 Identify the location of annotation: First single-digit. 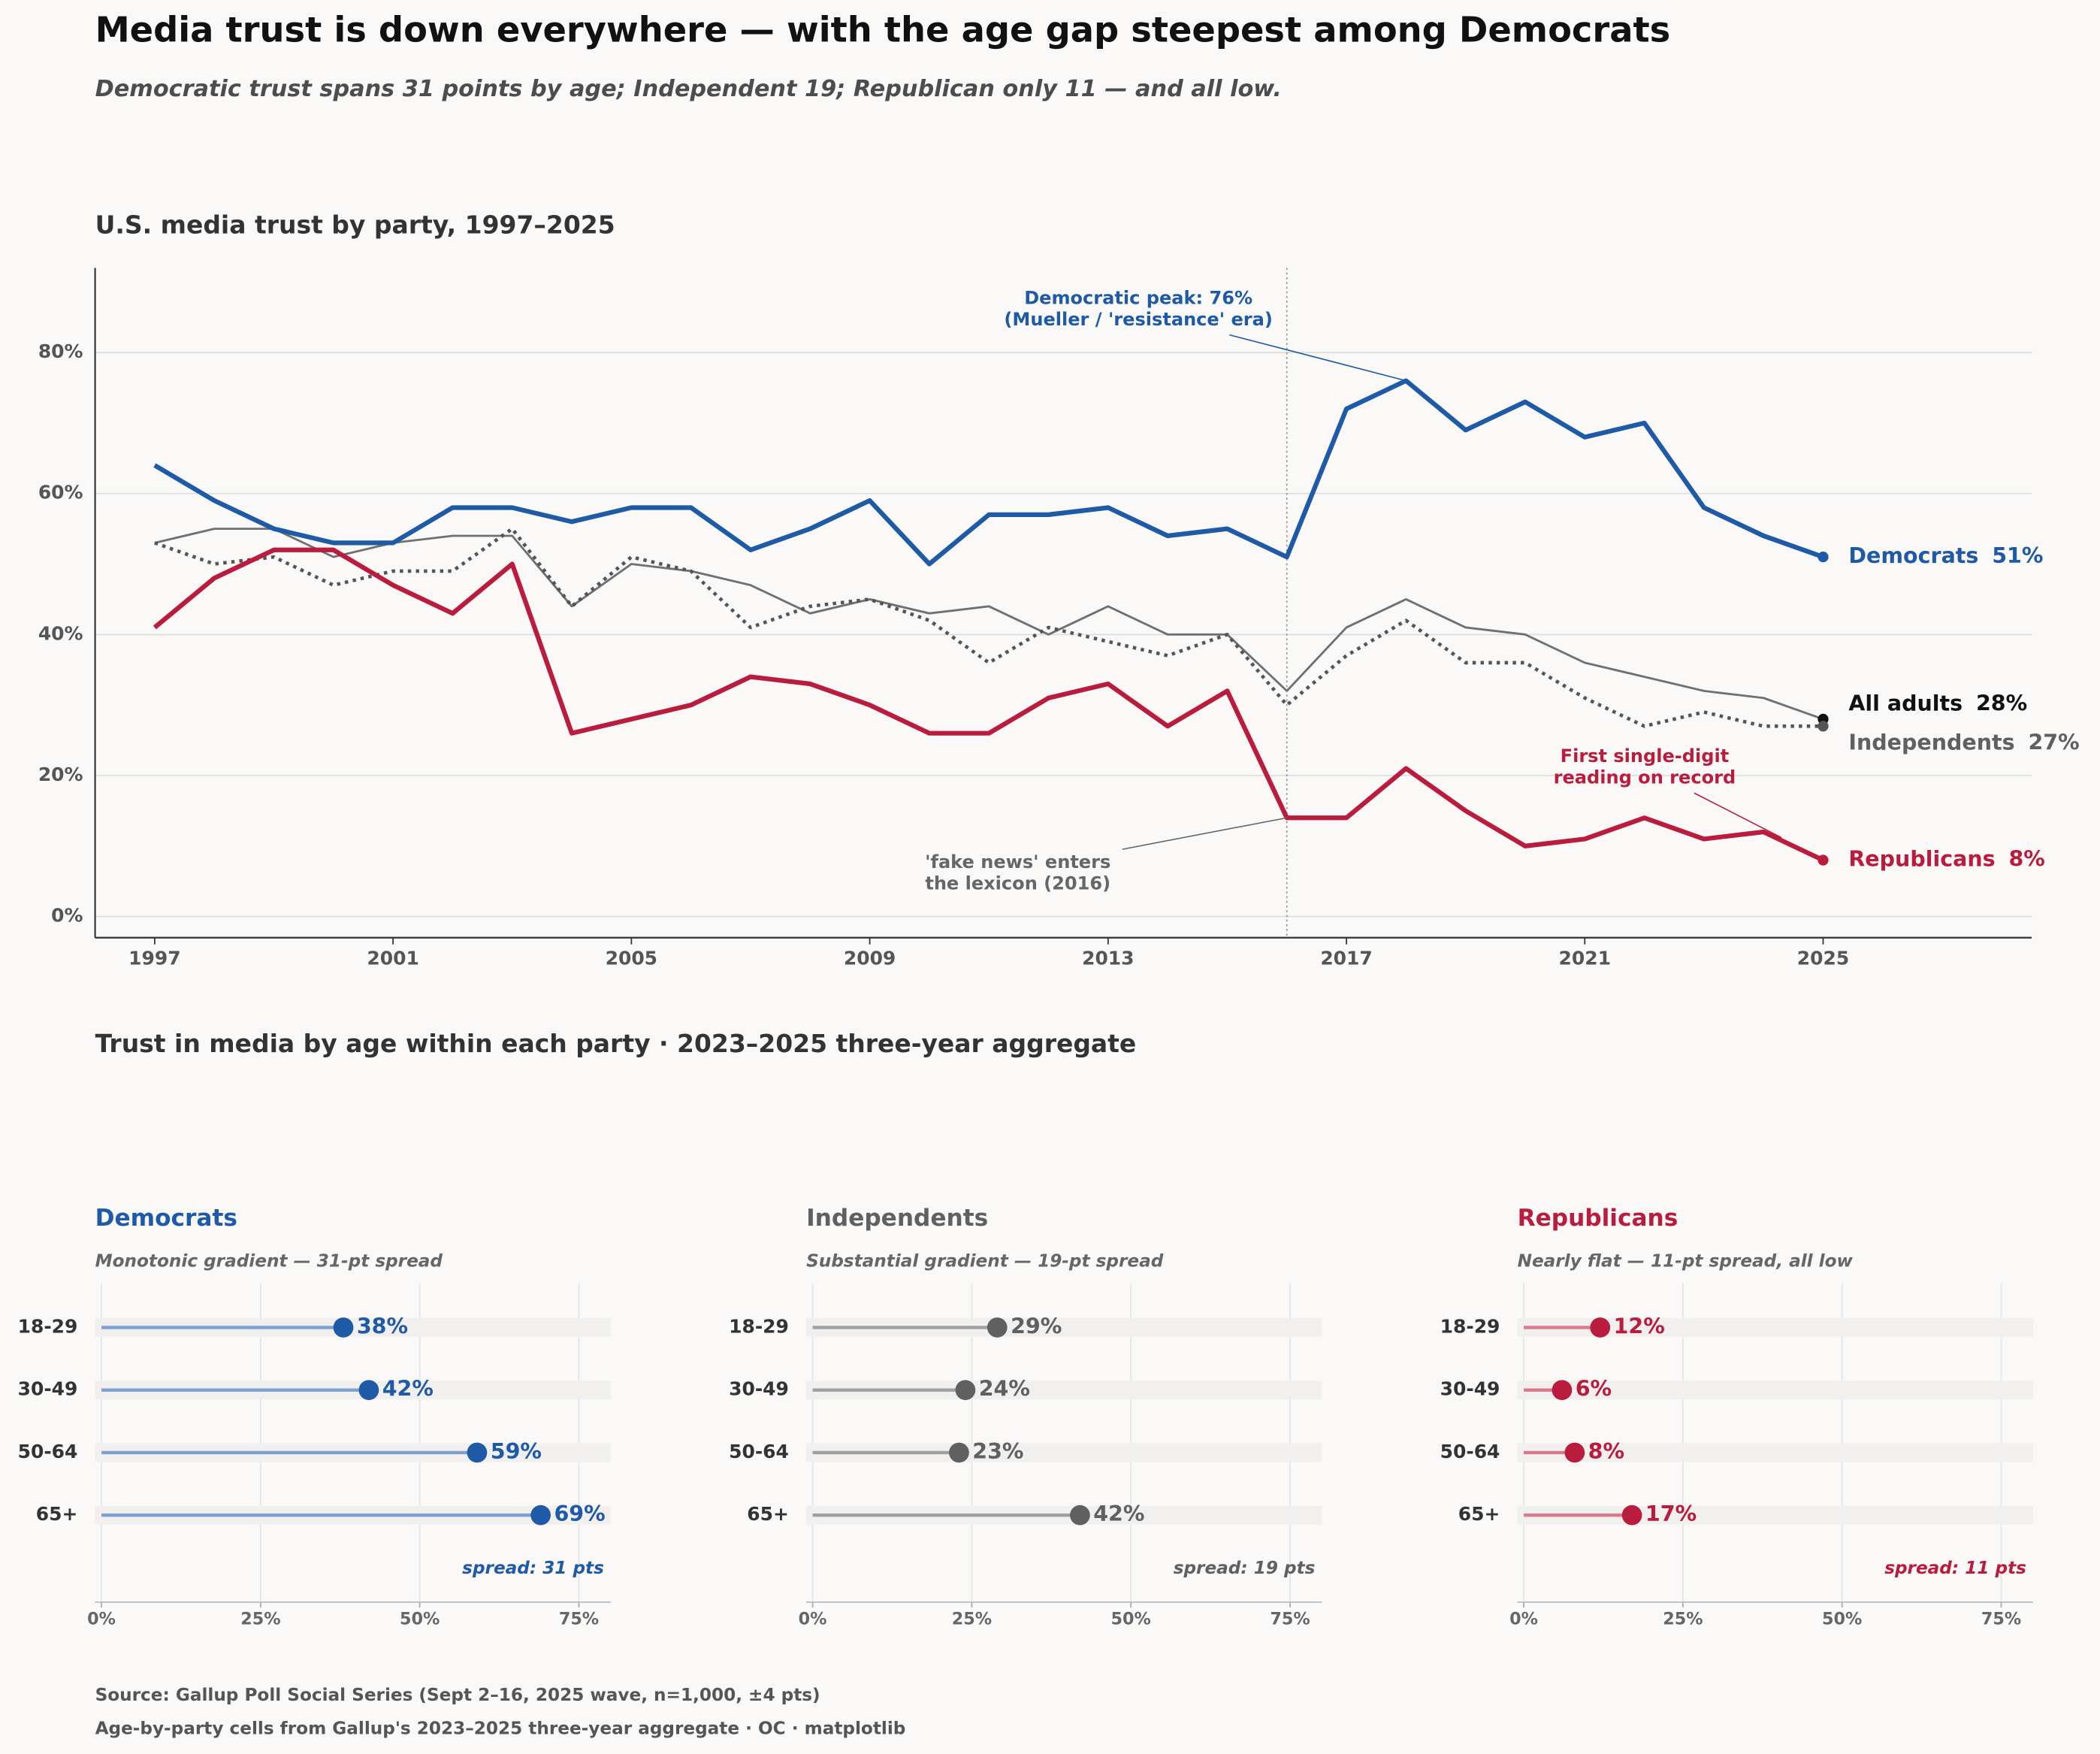
(1645, 756).